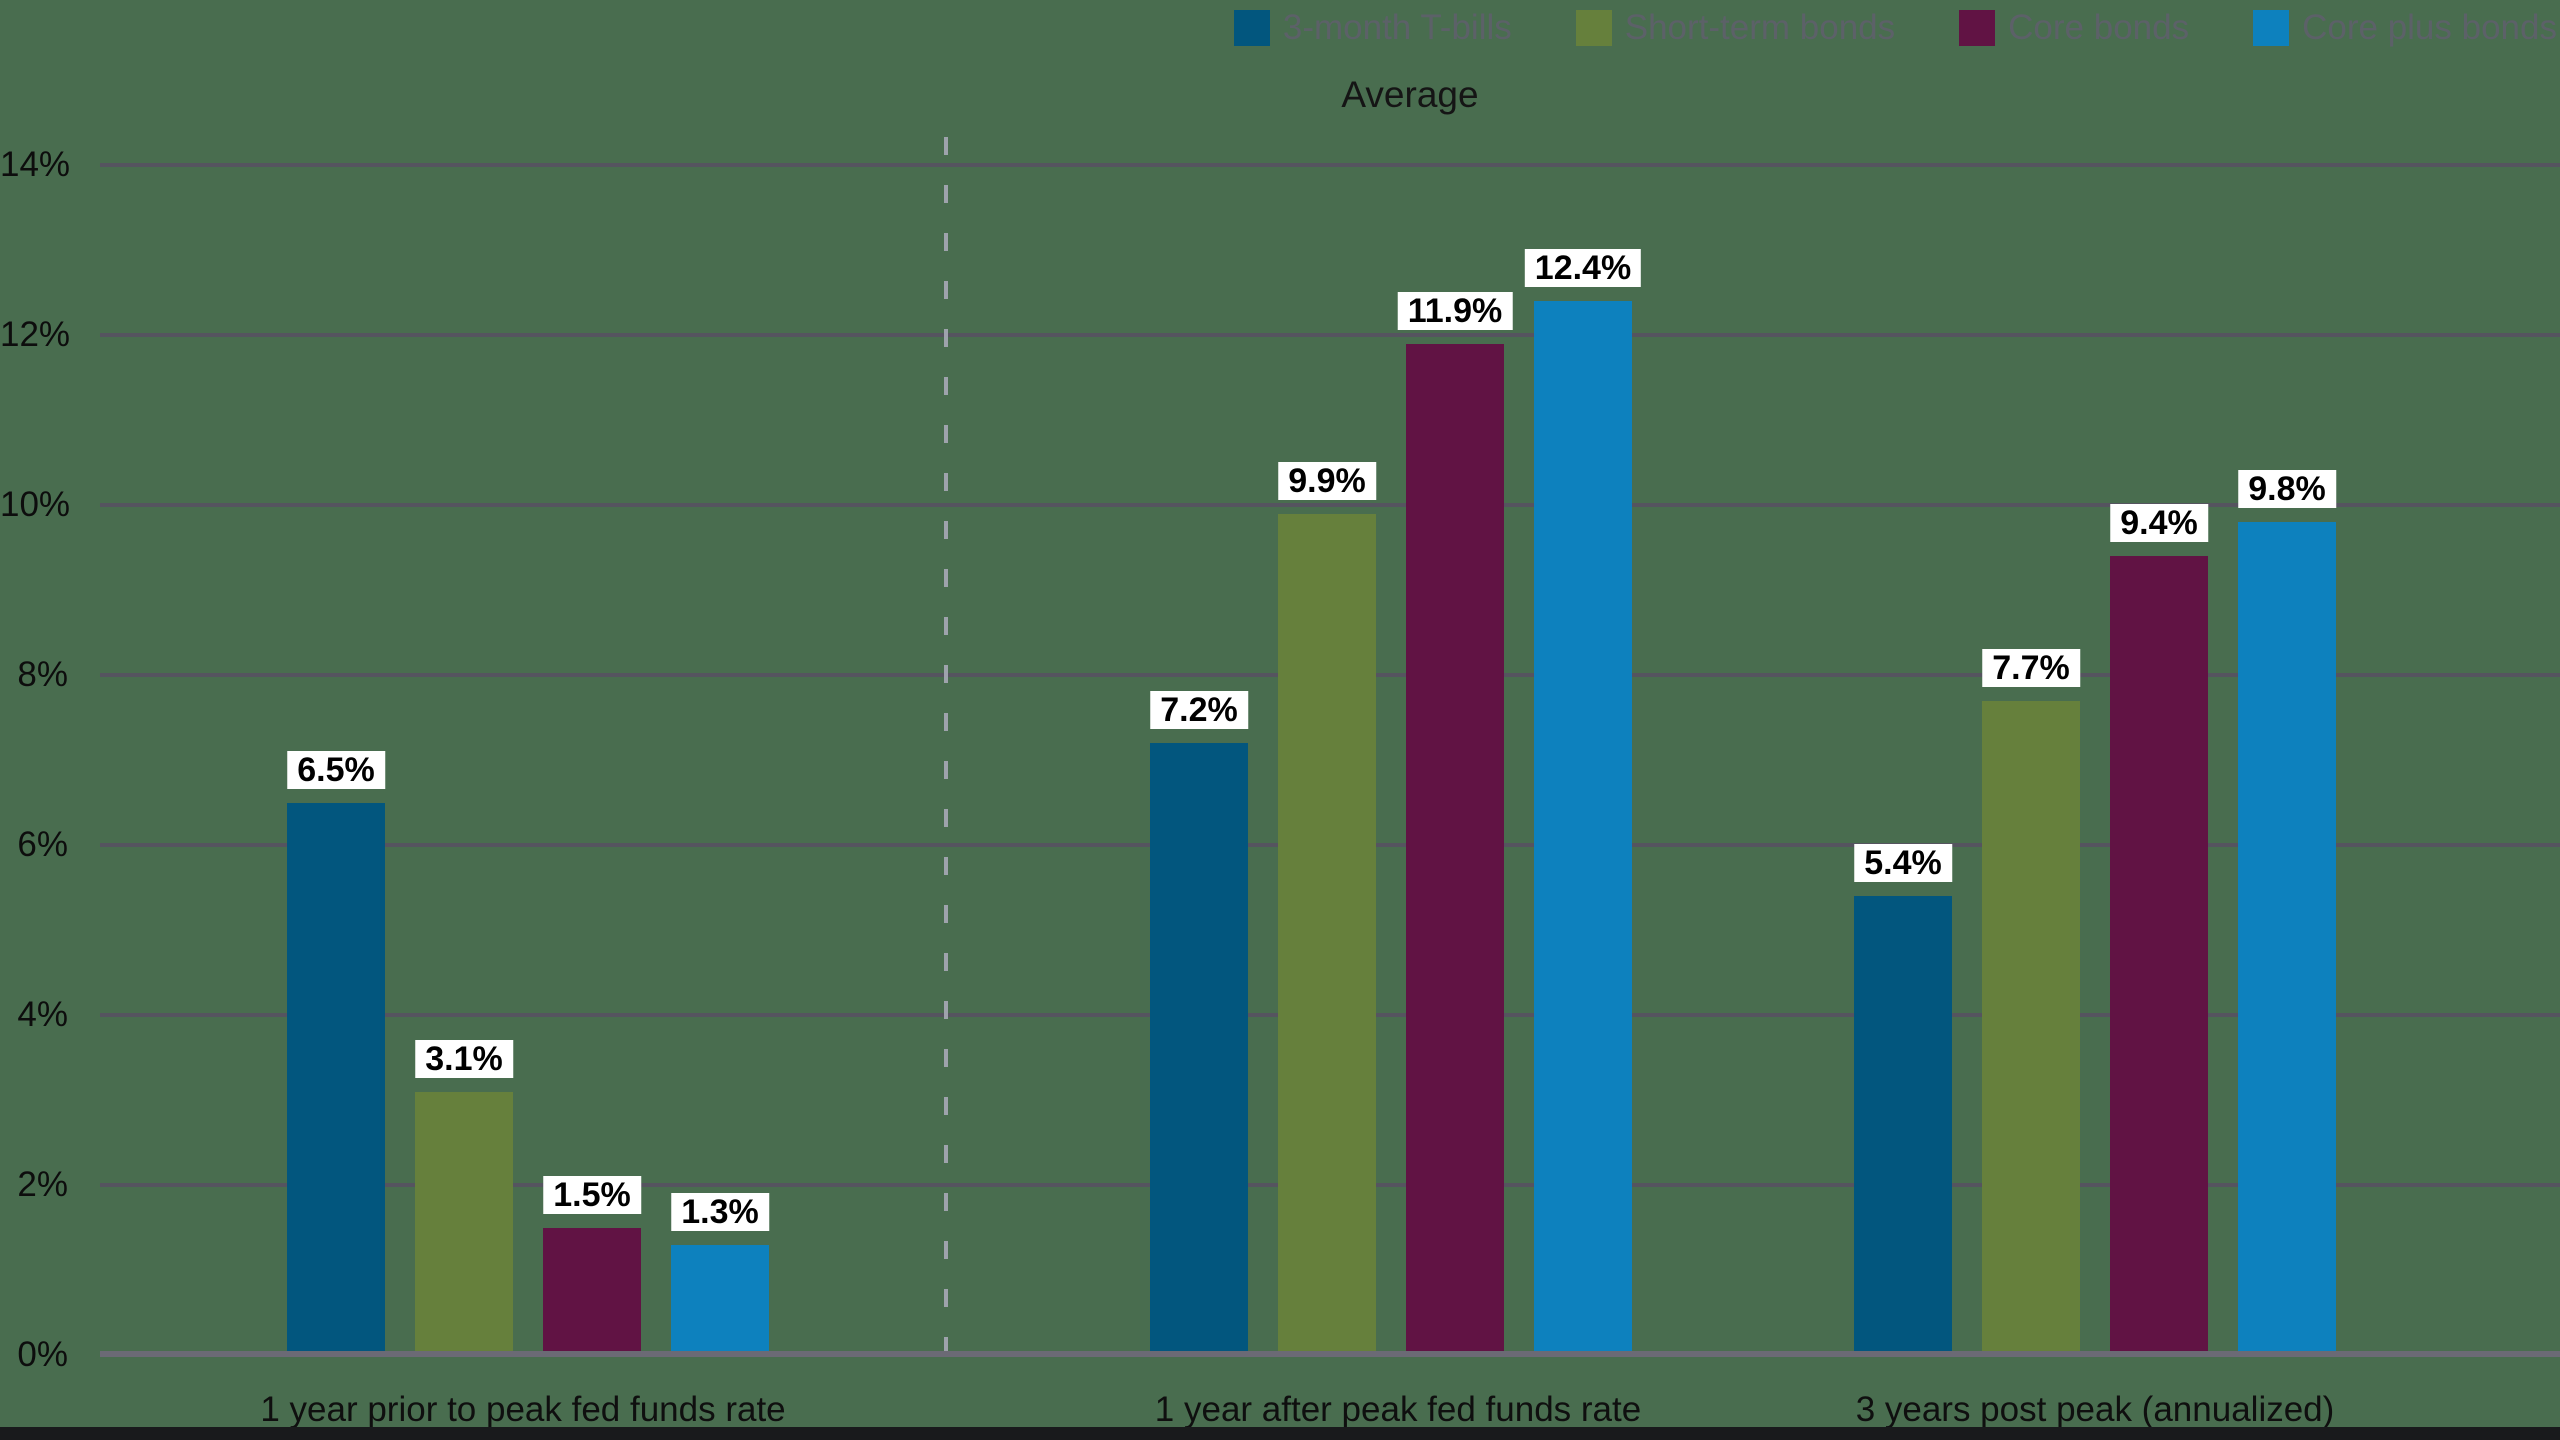 This screenshot has width=2560, height=1440. What do you see at coordinates (1199, 710) in the screenshot?
I see `bar-value-label: 7.2%` at bounding box center [1199, 710].